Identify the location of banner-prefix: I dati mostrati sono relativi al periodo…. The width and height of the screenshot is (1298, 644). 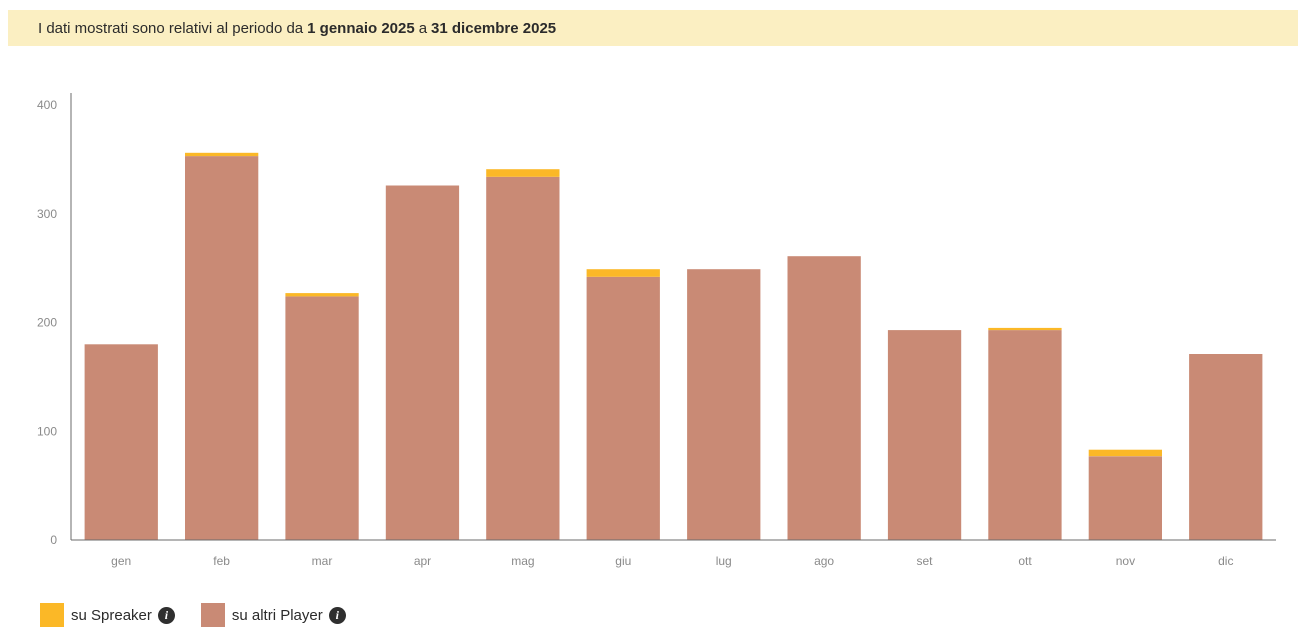
(171, 28).